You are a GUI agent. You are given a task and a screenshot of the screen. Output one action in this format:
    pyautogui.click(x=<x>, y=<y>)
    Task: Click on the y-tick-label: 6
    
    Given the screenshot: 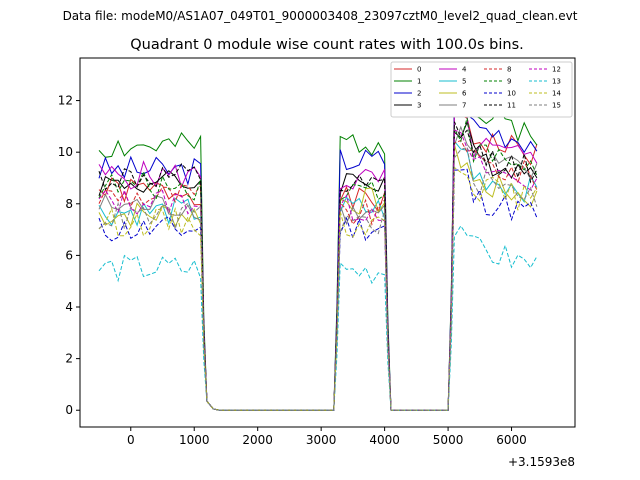 What is the action you would take?
    pyautogui.click(x=69, y=255)
    